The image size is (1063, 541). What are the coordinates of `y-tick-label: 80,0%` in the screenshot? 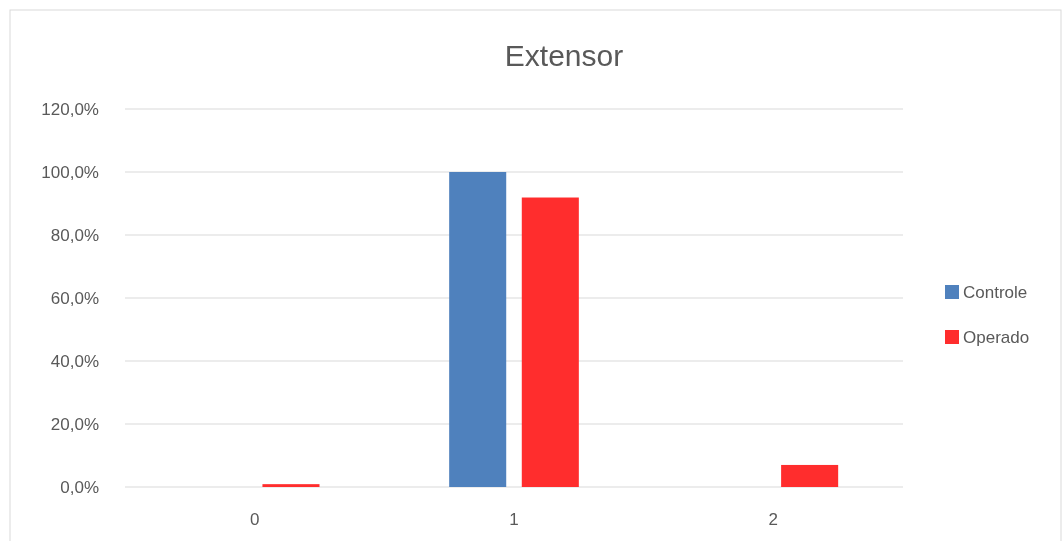 It's located at (74, 235).